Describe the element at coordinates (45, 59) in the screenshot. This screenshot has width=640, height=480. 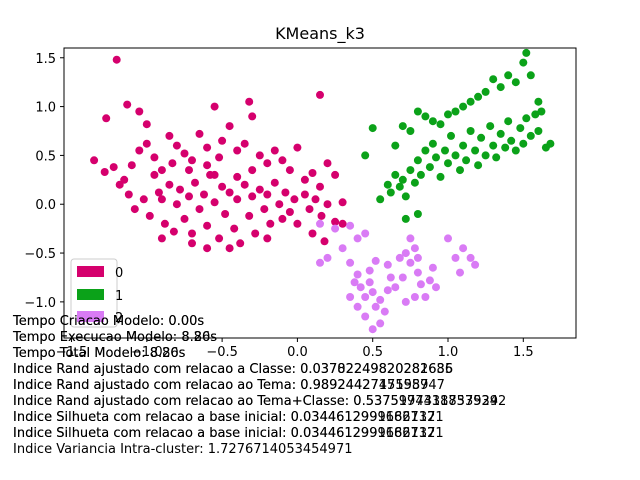
I see `y-tick-label: 1.5` at that location.